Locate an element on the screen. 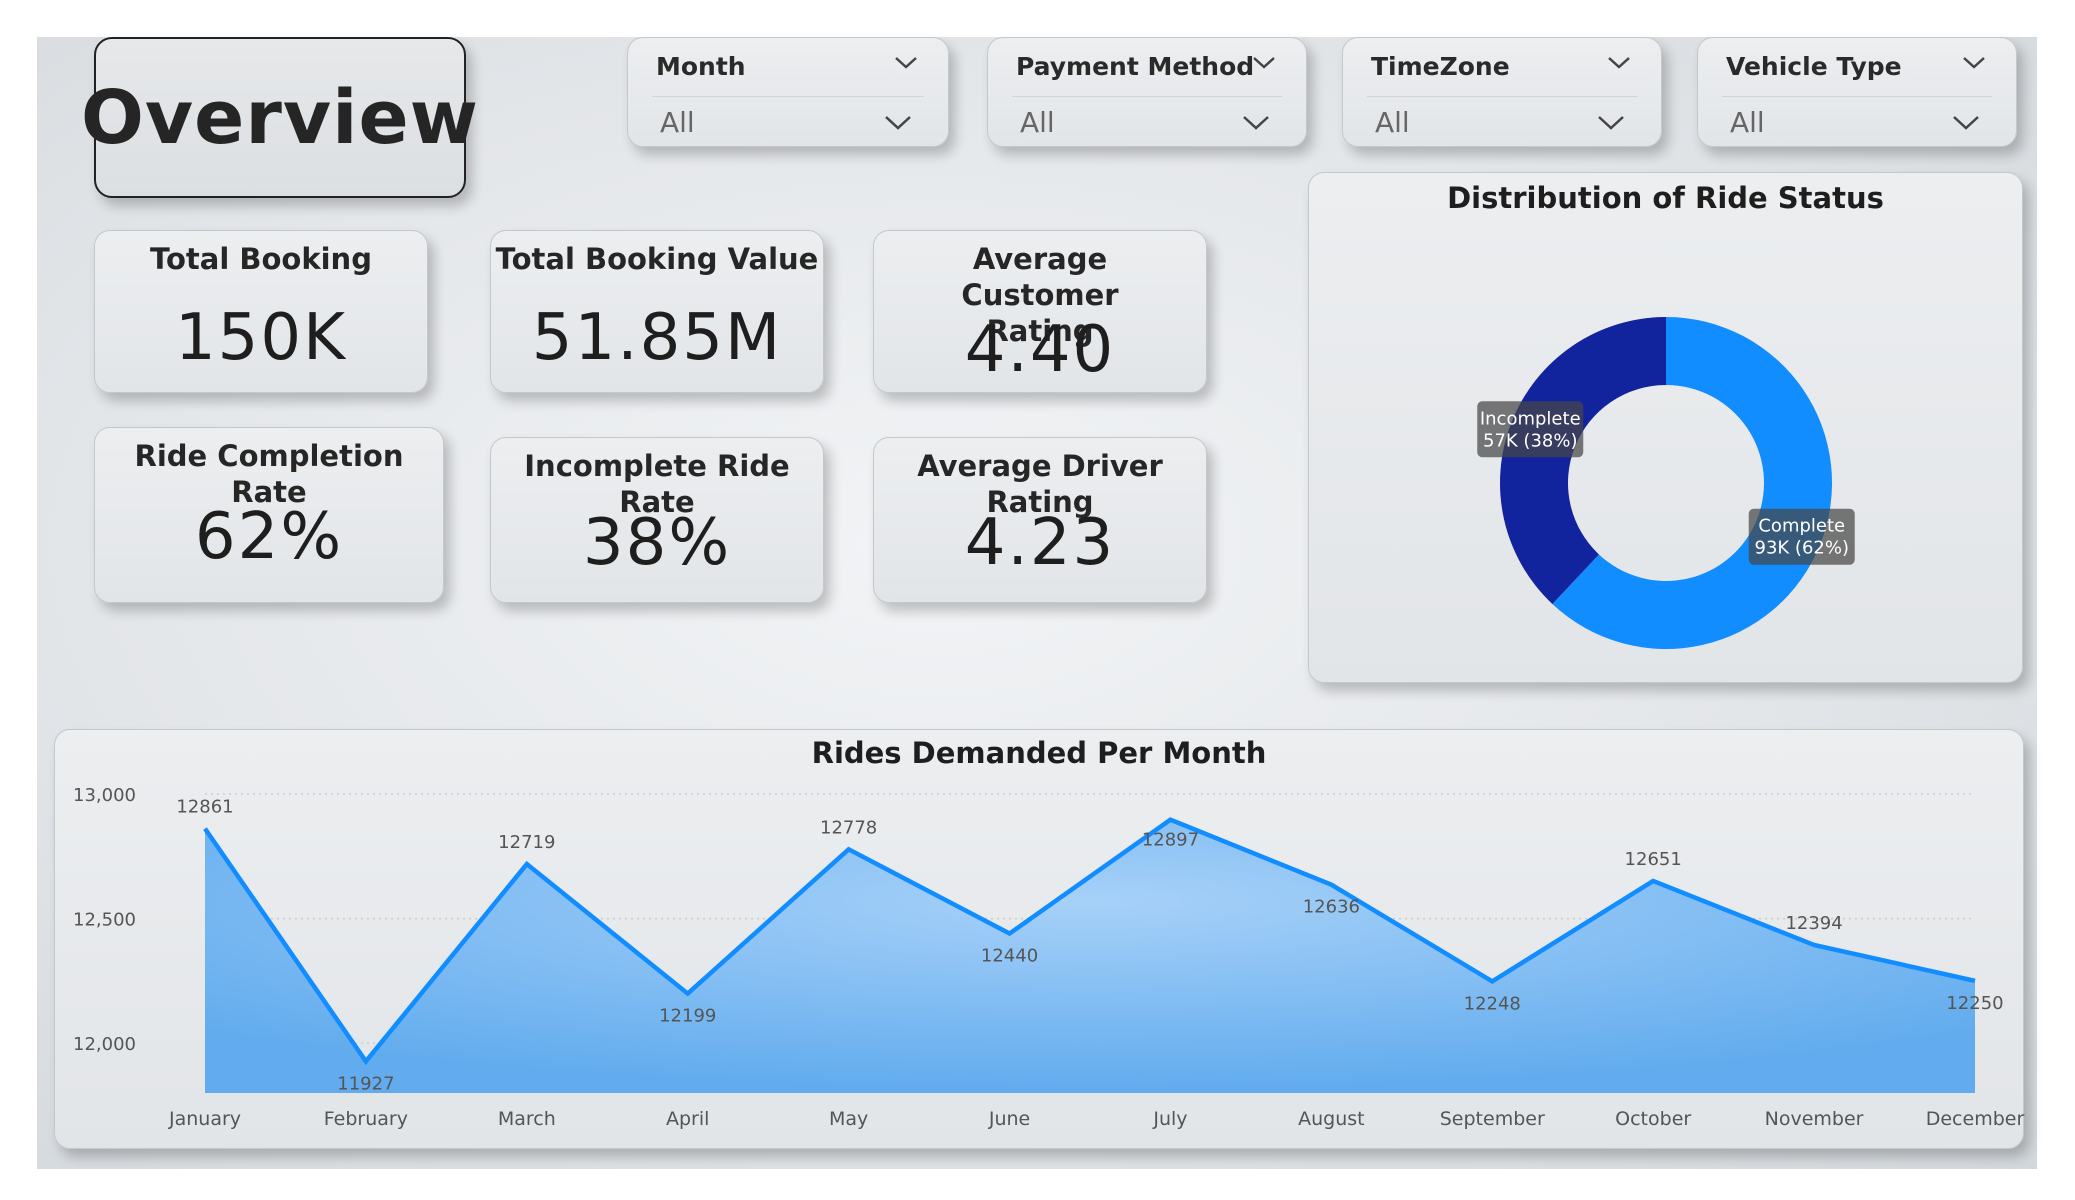 The height and width of the screenshot is (1200, 2075). kpi-value: 62% is located at coordinates (269, 537).